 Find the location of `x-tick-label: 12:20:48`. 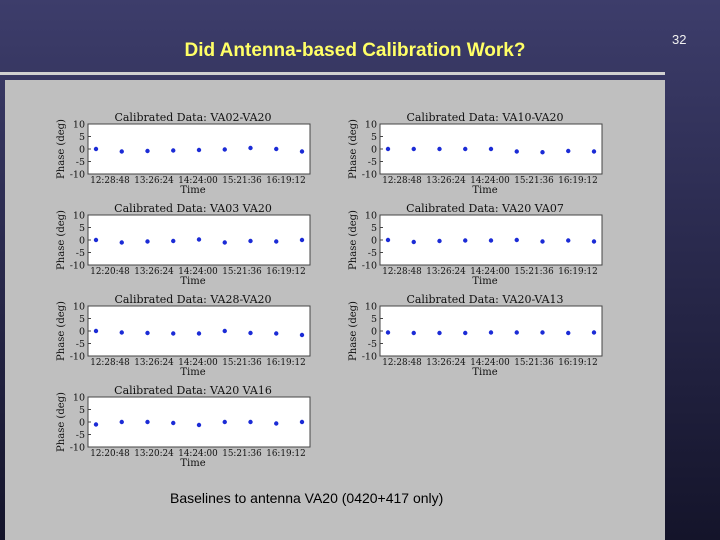

x-tick-label: 12:20:48 is located at coordinates (110, 454).